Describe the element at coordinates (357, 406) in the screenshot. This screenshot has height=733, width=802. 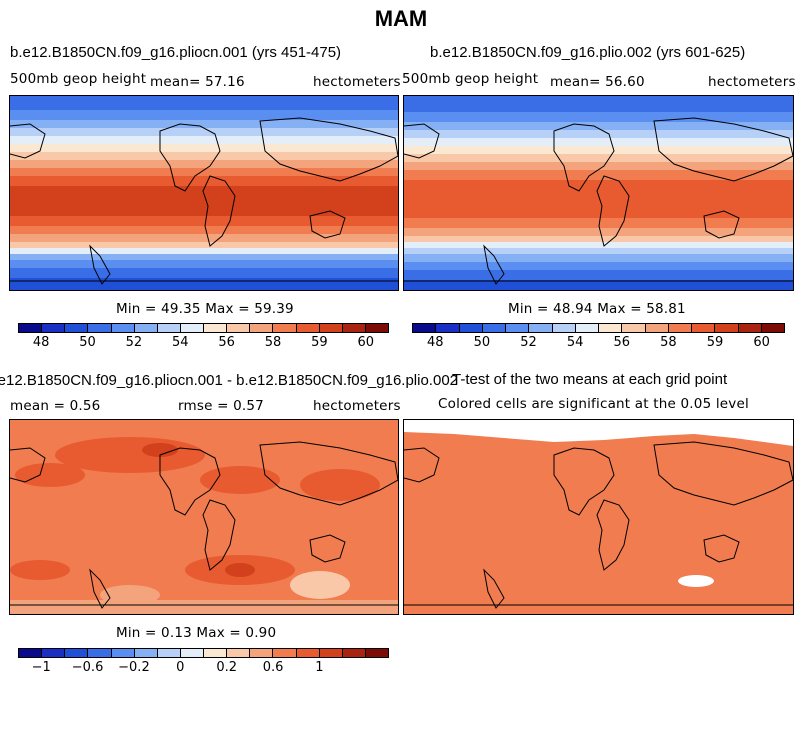
I see `panel-3-units: hectometers` at that location.